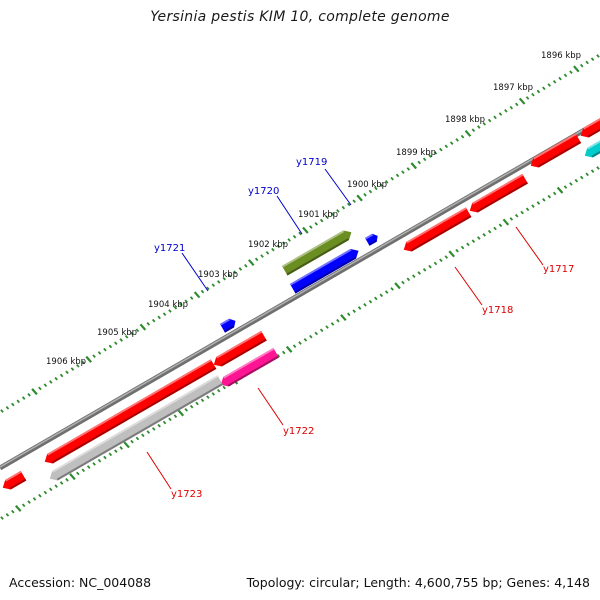  What do you see at coordinates (289, 215) in the screenshot?
I see `leader-line-y1720` at bounding box center [289, 215].